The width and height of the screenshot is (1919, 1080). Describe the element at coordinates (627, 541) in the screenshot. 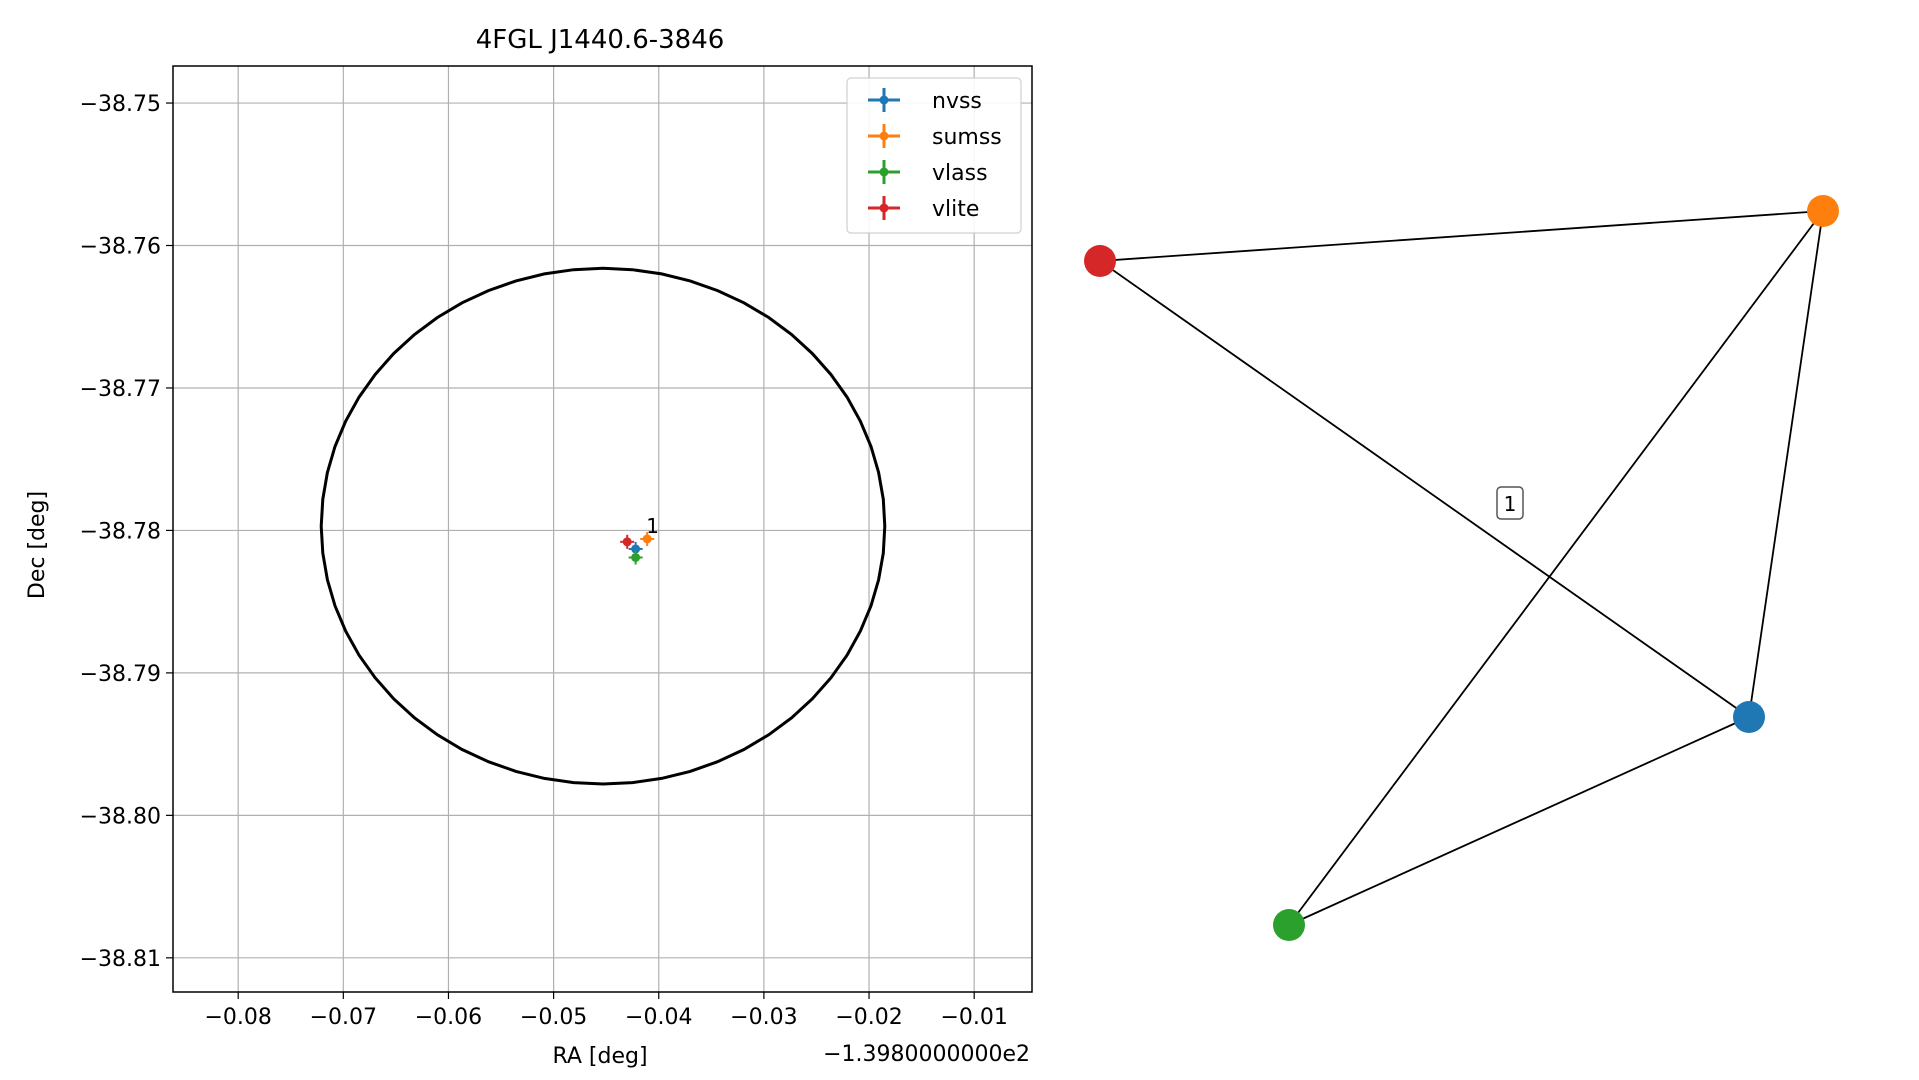

I see `marker-vlite` at that location.